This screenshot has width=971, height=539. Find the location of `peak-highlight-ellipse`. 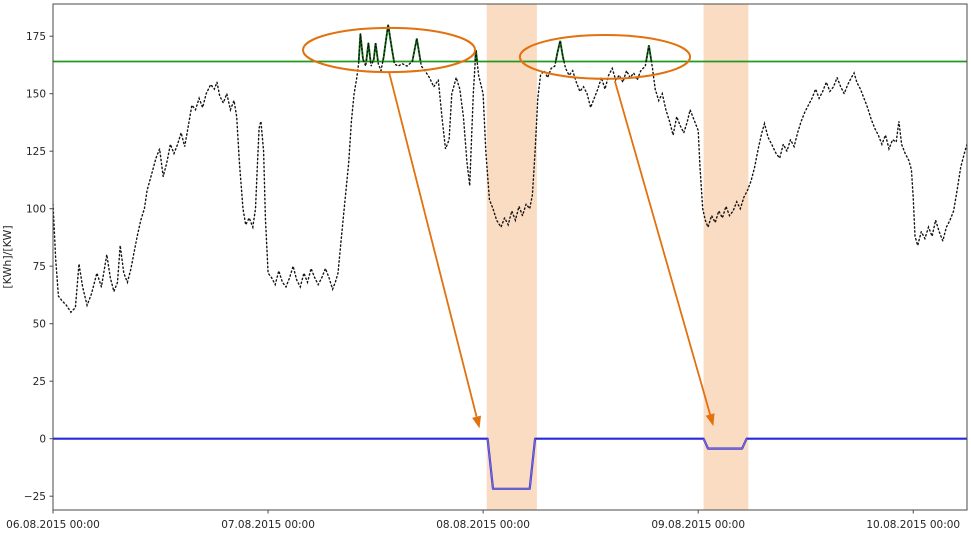

peak-highlight-ellipse is located at coordinates (605, 57).